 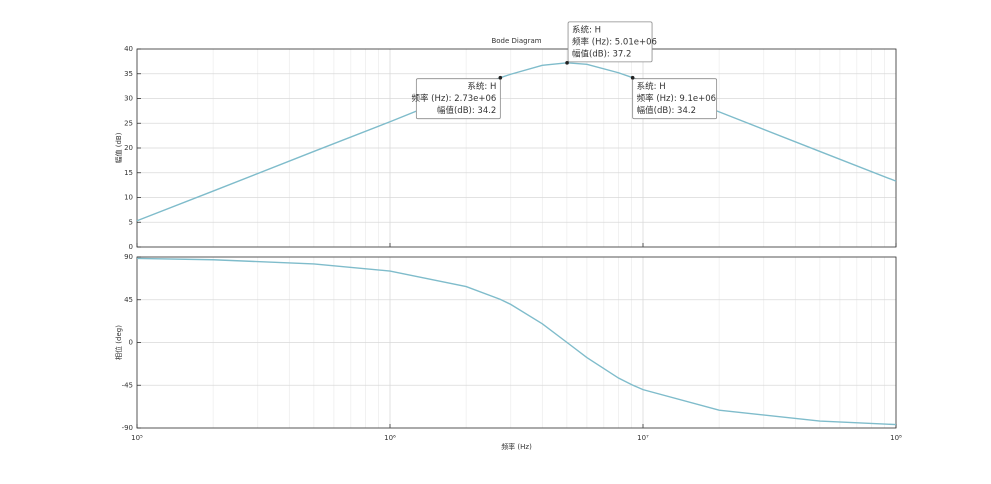 What do you see at coordinates (390, 438) in the screenshot?
I see `x-tick-label: 10⁶` at bounding box center [390, 438].